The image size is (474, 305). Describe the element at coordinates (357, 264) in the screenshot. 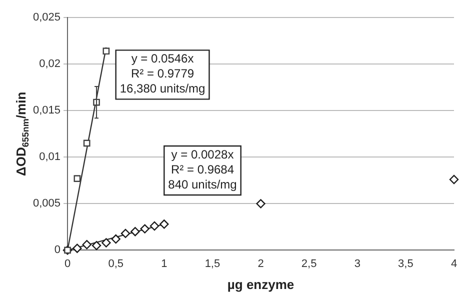

I see `x-tick-label: 3` at that location.